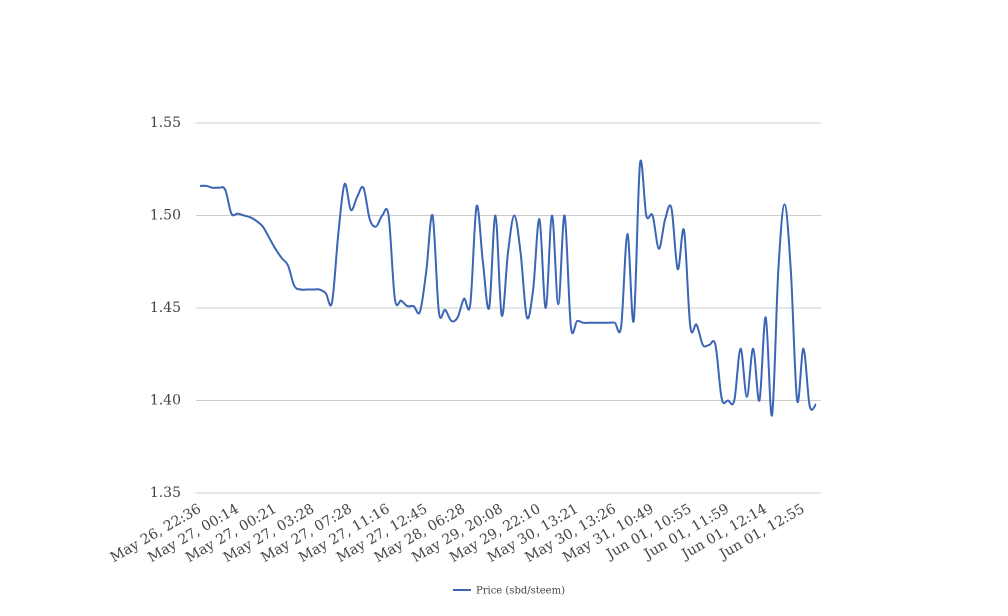 The height and width of the screenshot is (616, 1008). I want to click on legend-label: Price (sbd/steem), so click(520, 591).